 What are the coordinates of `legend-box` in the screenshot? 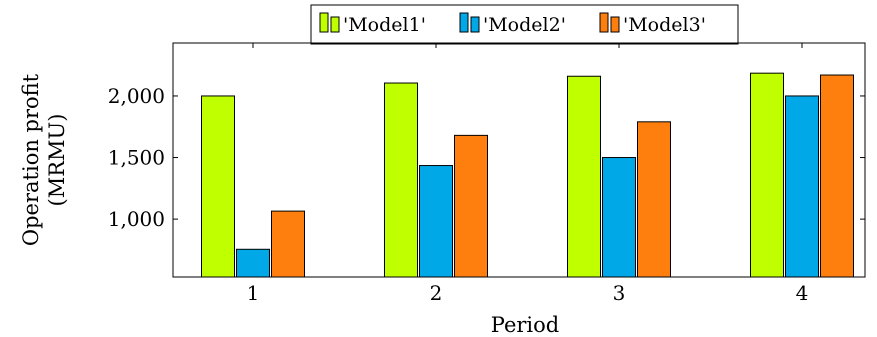 It's located at (524, 24).